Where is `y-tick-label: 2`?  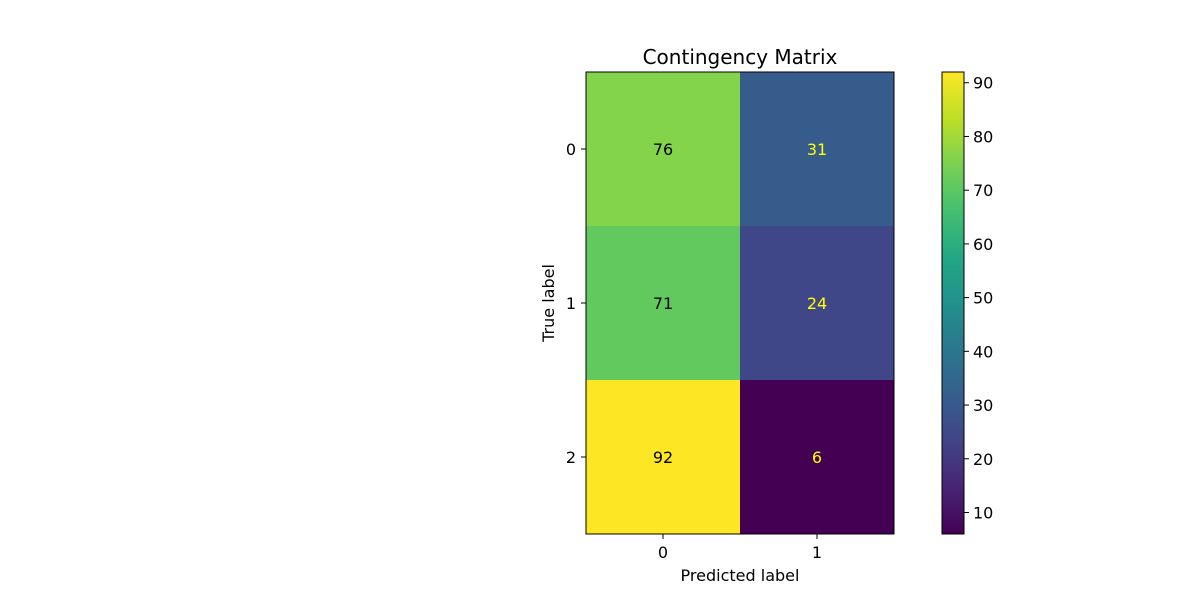
y-tick-label: 2 is located at coordinates (571, 457).